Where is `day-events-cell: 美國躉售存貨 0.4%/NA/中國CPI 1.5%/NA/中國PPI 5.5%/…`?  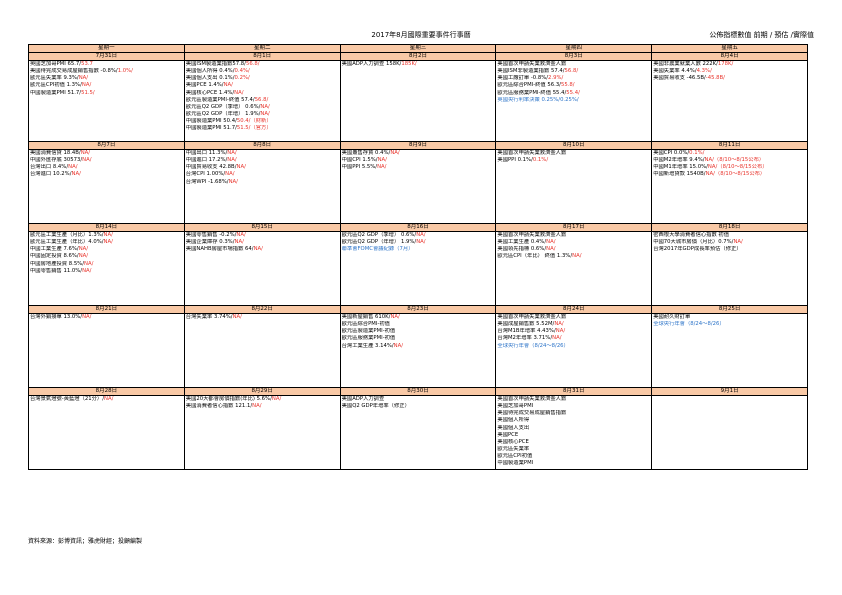 day-events-cell: 美國躉售存貨 0.4%/NA/中國CPI 1.5%/NA/中國PPI 5.5%/… is located at coordinates (418, 186).